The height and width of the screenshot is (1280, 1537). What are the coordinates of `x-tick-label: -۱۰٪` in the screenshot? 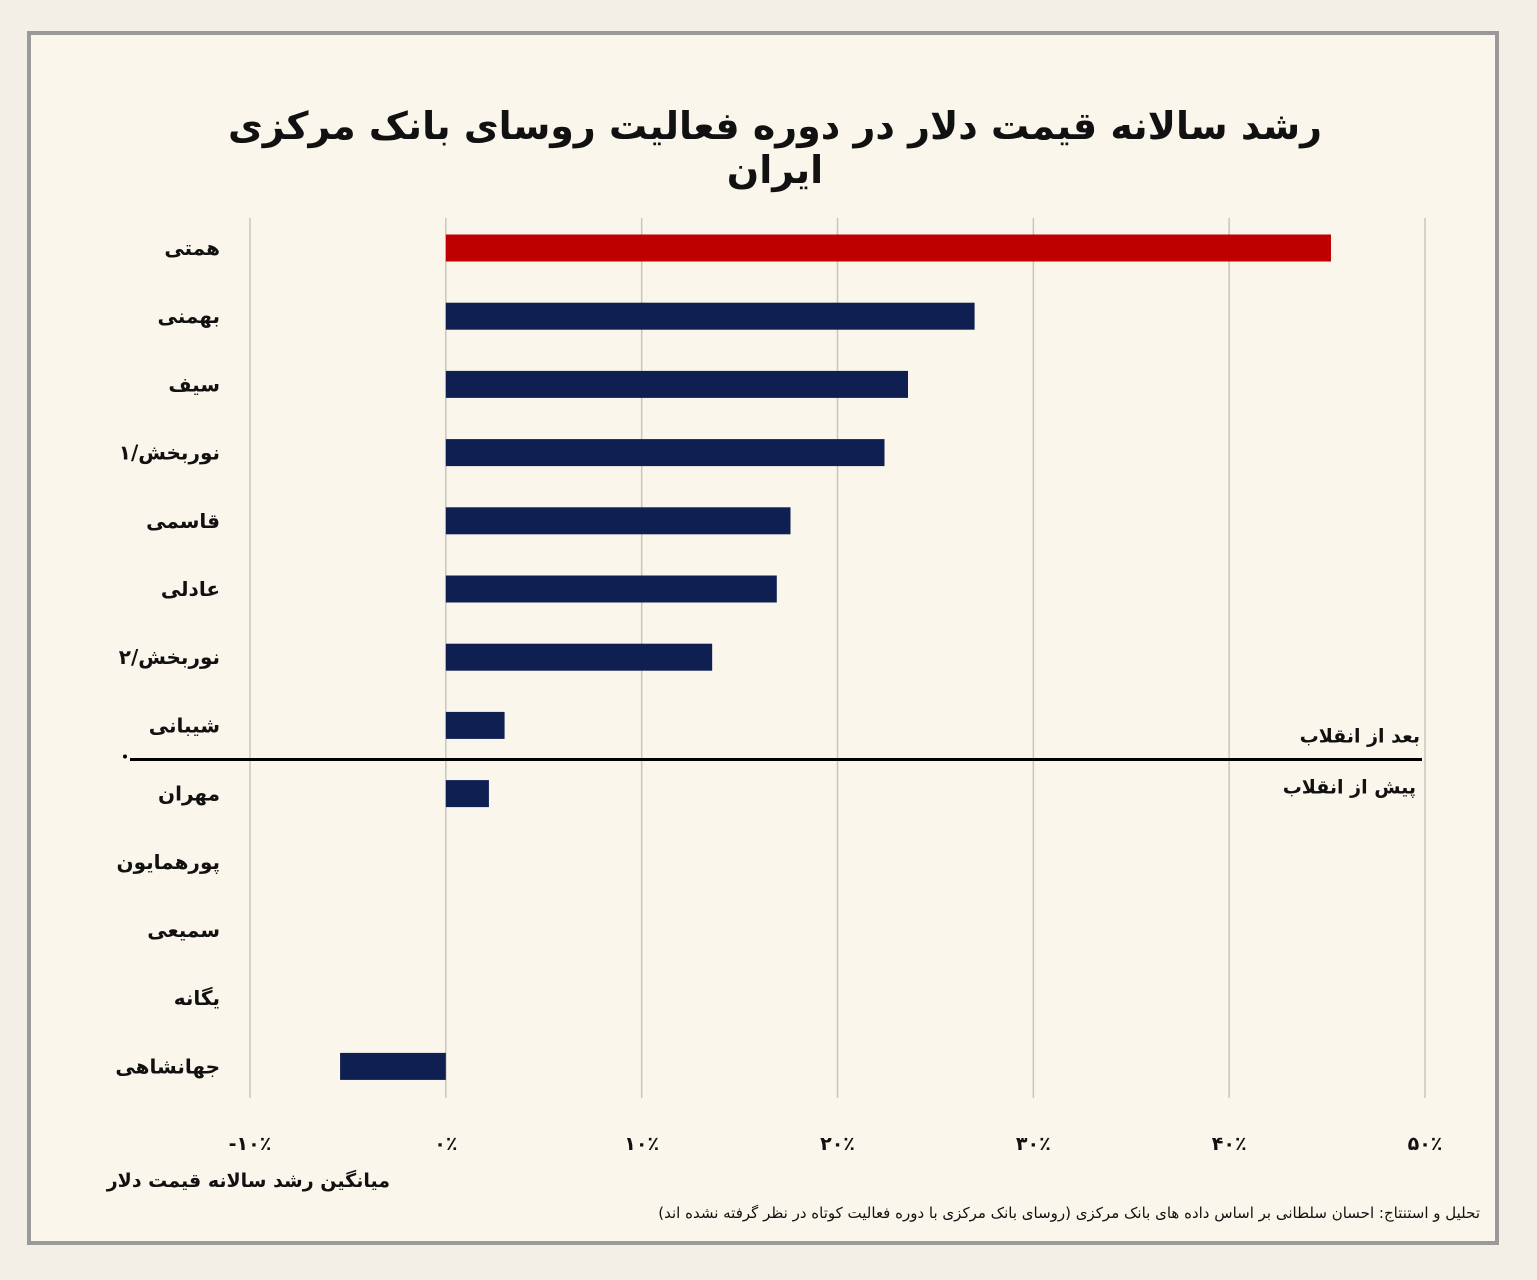 It's located at (250, 1144).